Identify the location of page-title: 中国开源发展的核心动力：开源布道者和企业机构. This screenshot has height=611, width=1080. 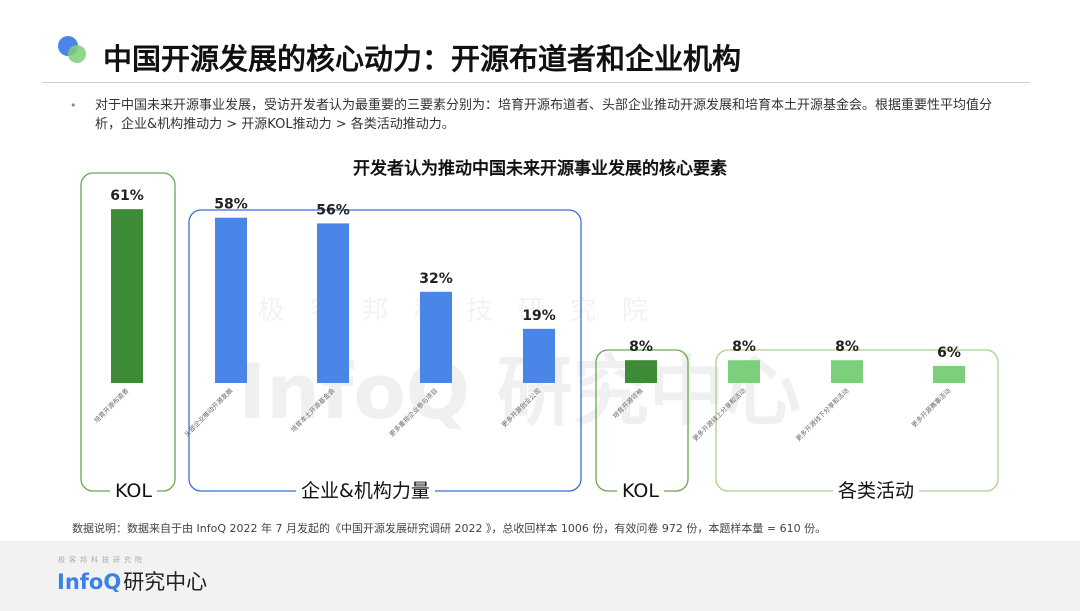
(422, 59).